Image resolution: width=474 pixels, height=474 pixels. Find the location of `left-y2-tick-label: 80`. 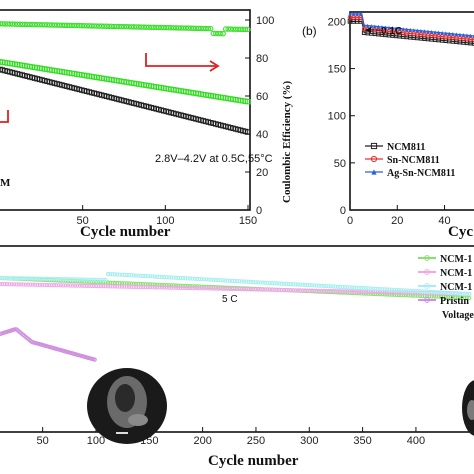

left-y2-tick-label: 80 is located at coordinates (262, 59).